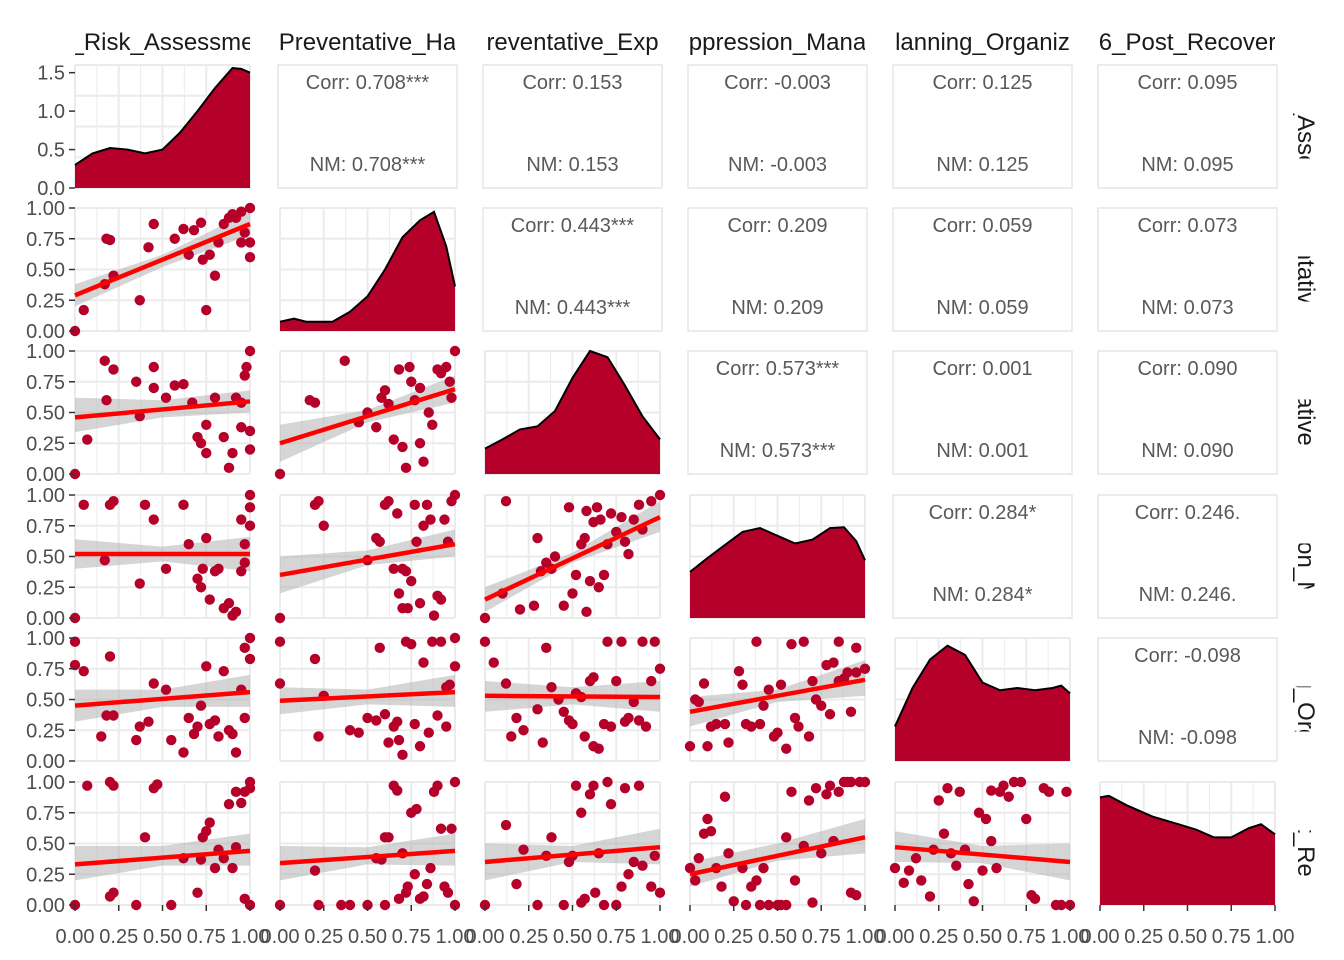 The width and height of the screenshot is (1344, 960). What do you see at coordinates (1188, 513) in the screenshot?
I see `correlation-value: Corr: 0.246.` at bounding box center [1188, 513].